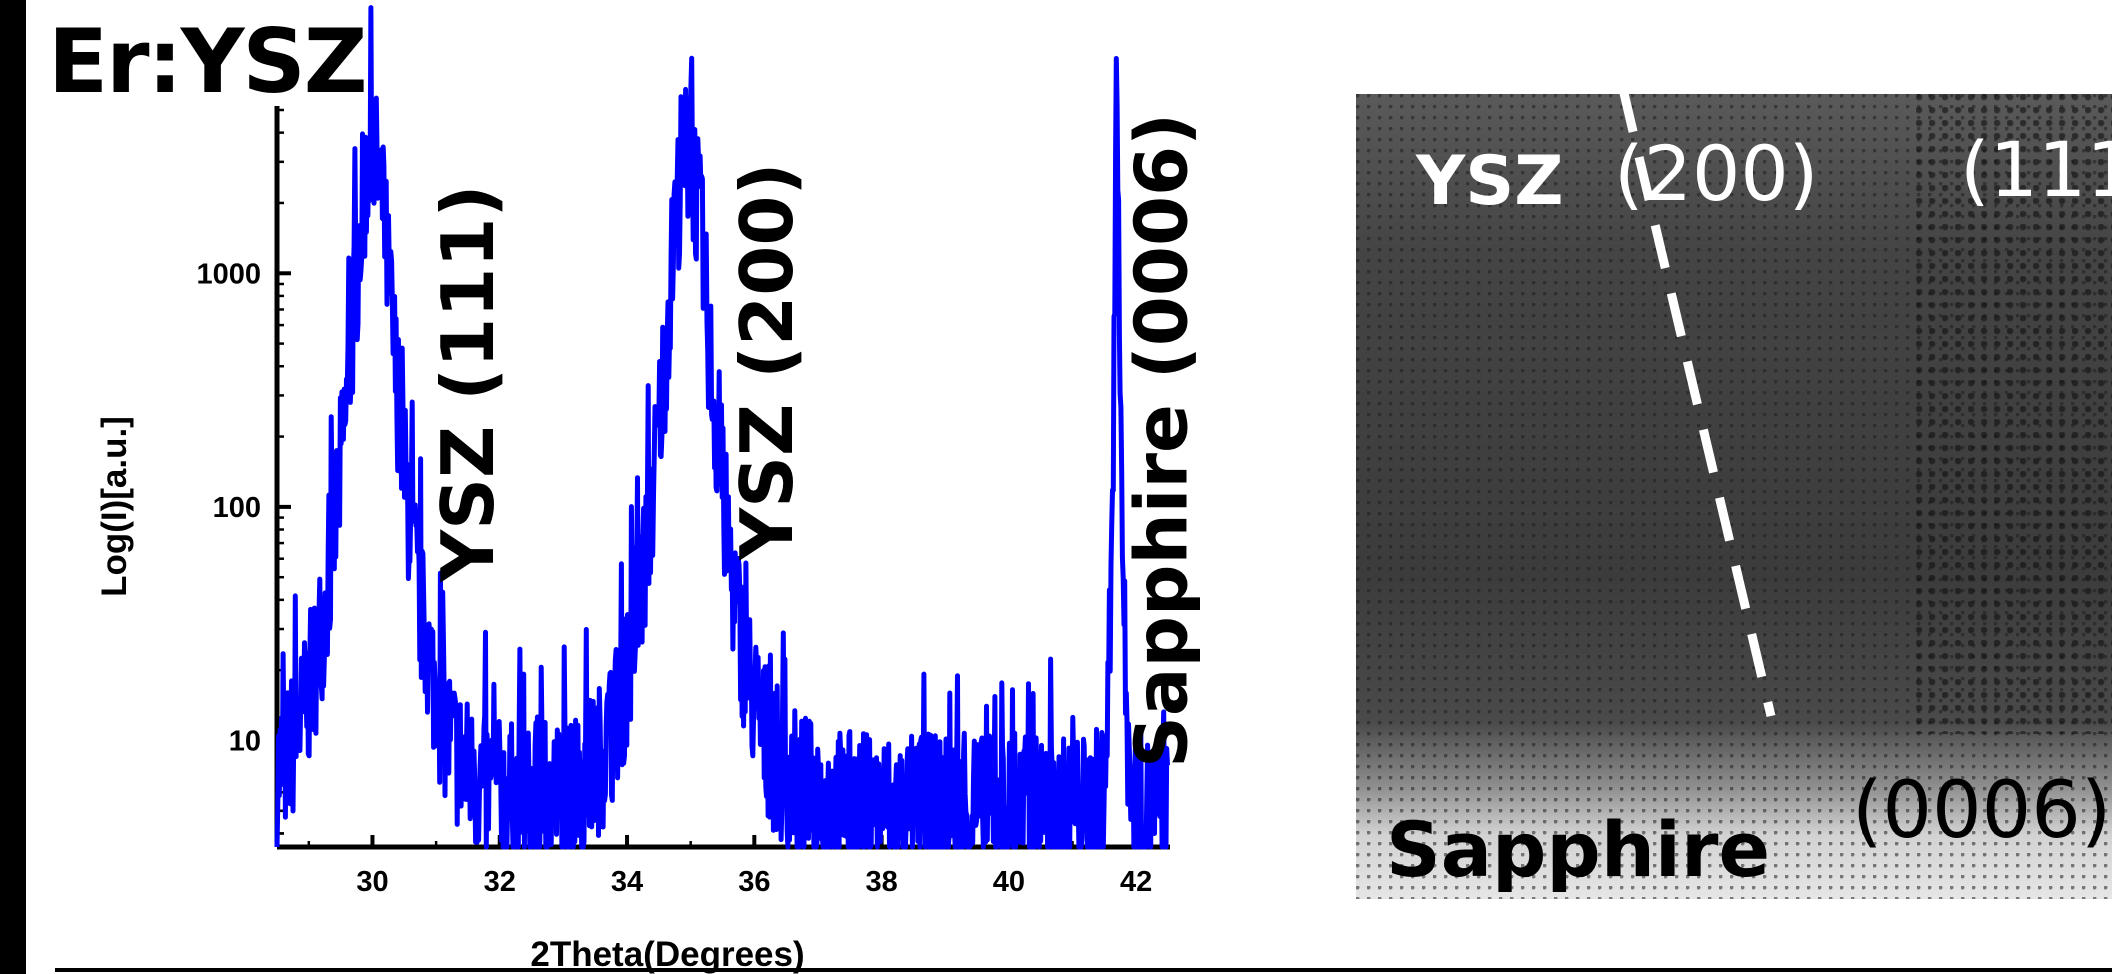 The height and width of the screenshot is (974, 2112). What do you see at coordinates (1716, 173) in the screenshot?
I see `tem-orientation-200: (200)` at bounding box center [1716, 173].